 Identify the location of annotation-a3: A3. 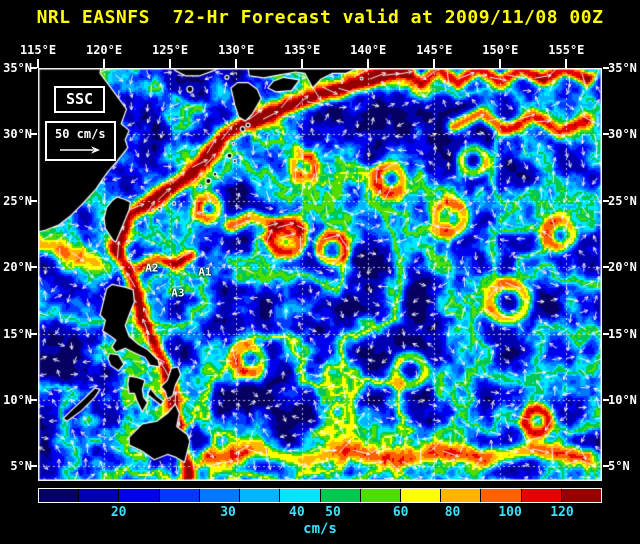
(178, 293).